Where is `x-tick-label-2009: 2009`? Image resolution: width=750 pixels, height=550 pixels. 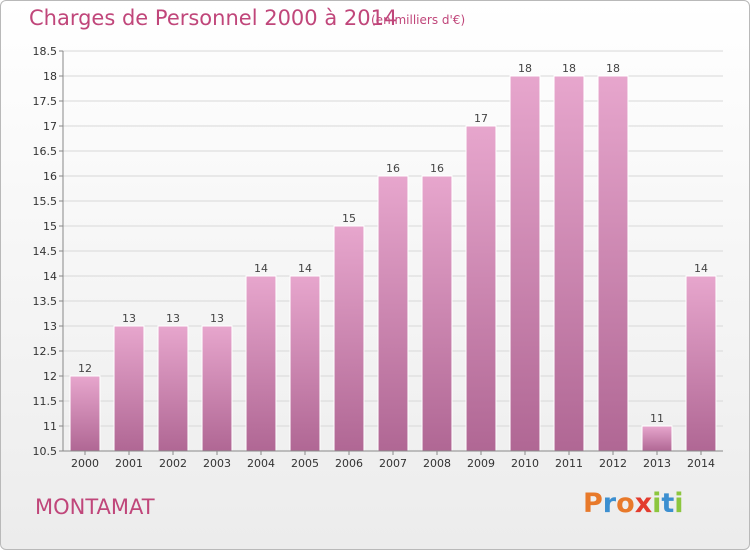 x-tick-label-2009: 2009 is located at coordinates (481, 463).